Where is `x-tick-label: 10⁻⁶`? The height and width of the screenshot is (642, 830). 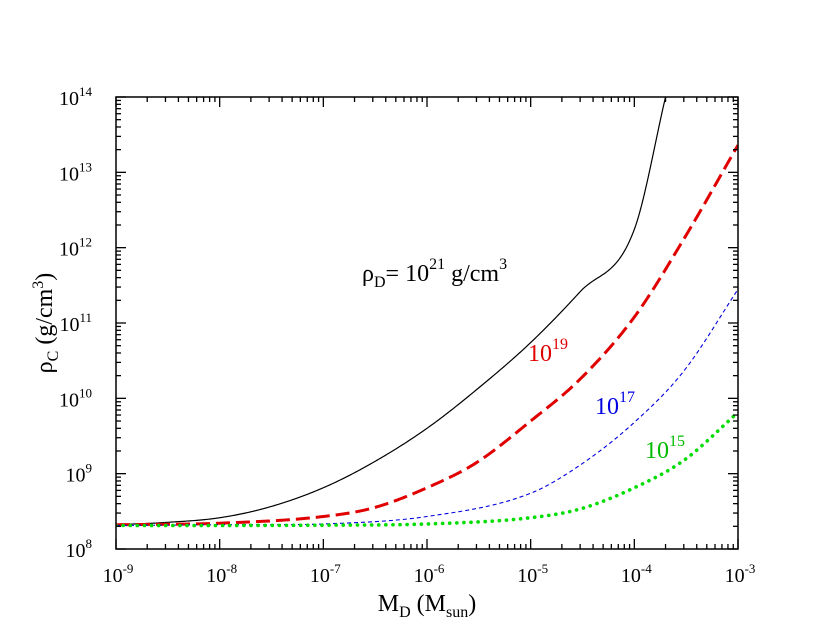
x-tick-label: 10⁻⁶ is located at coordinates (429, 574).